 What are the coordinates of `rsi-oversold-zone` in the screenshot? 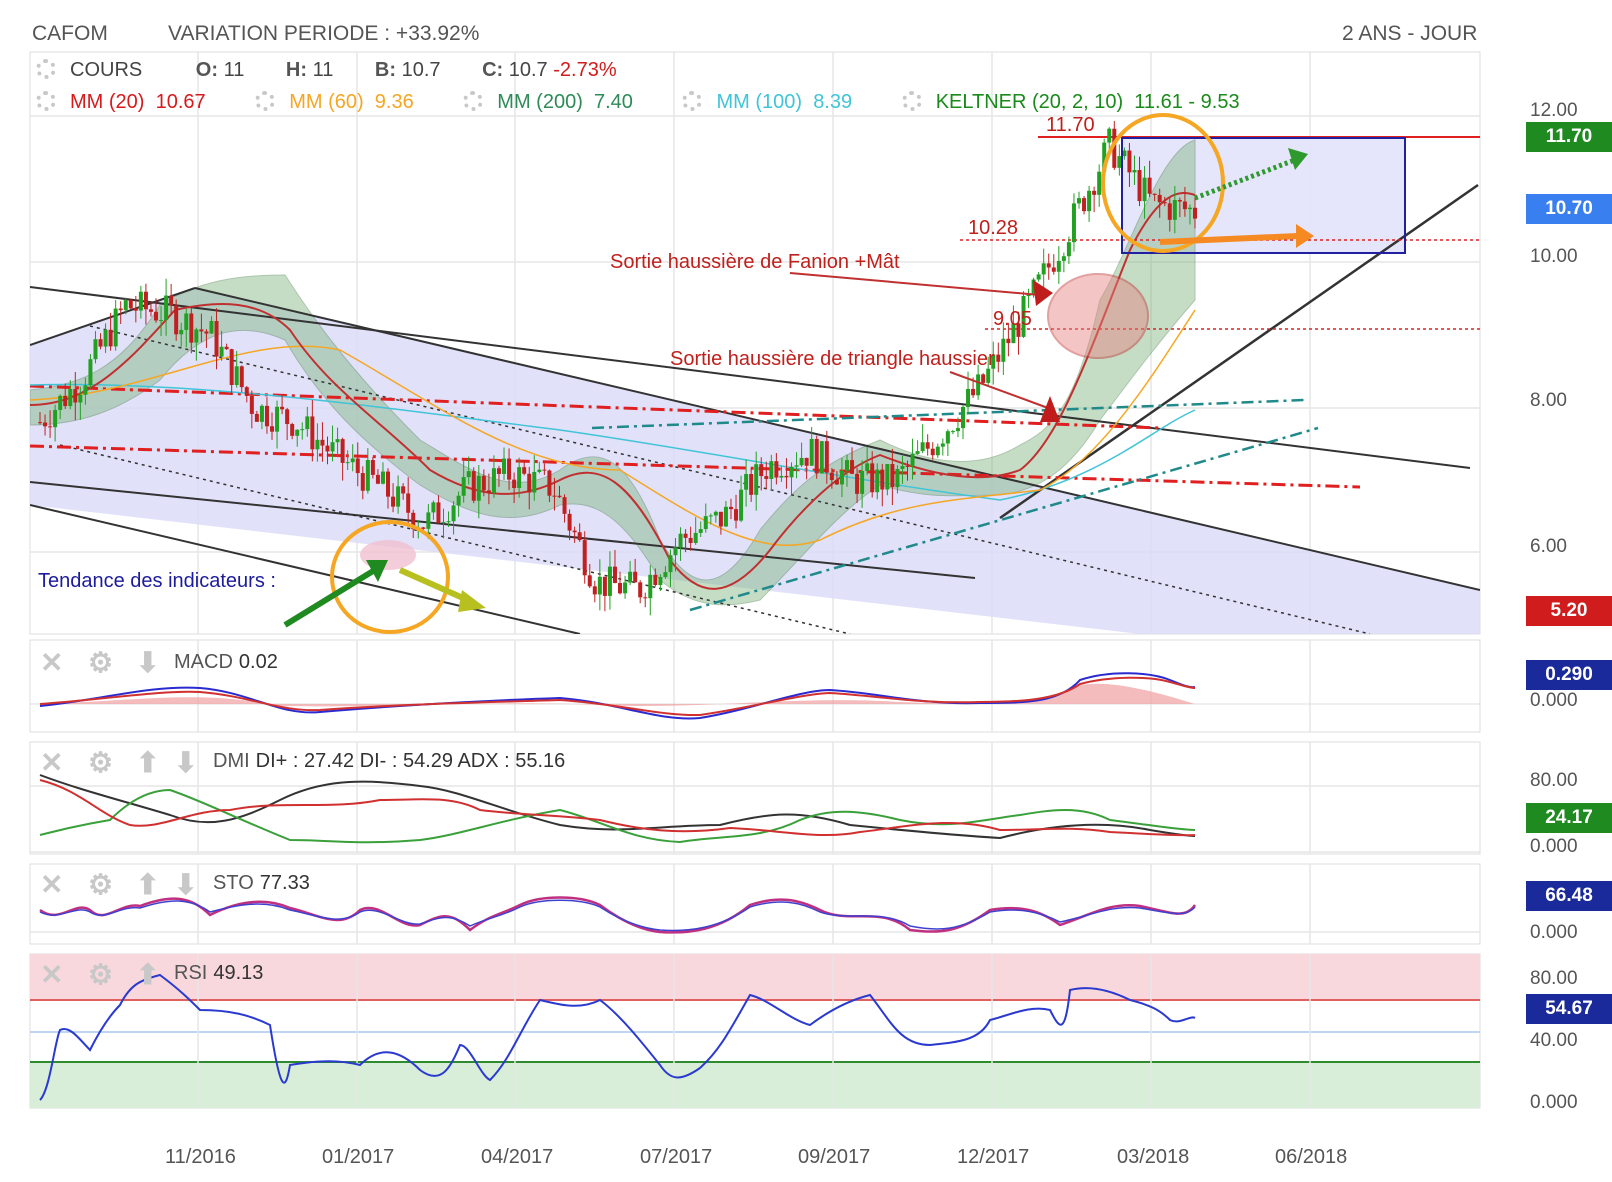 It's located at (755, 1085).